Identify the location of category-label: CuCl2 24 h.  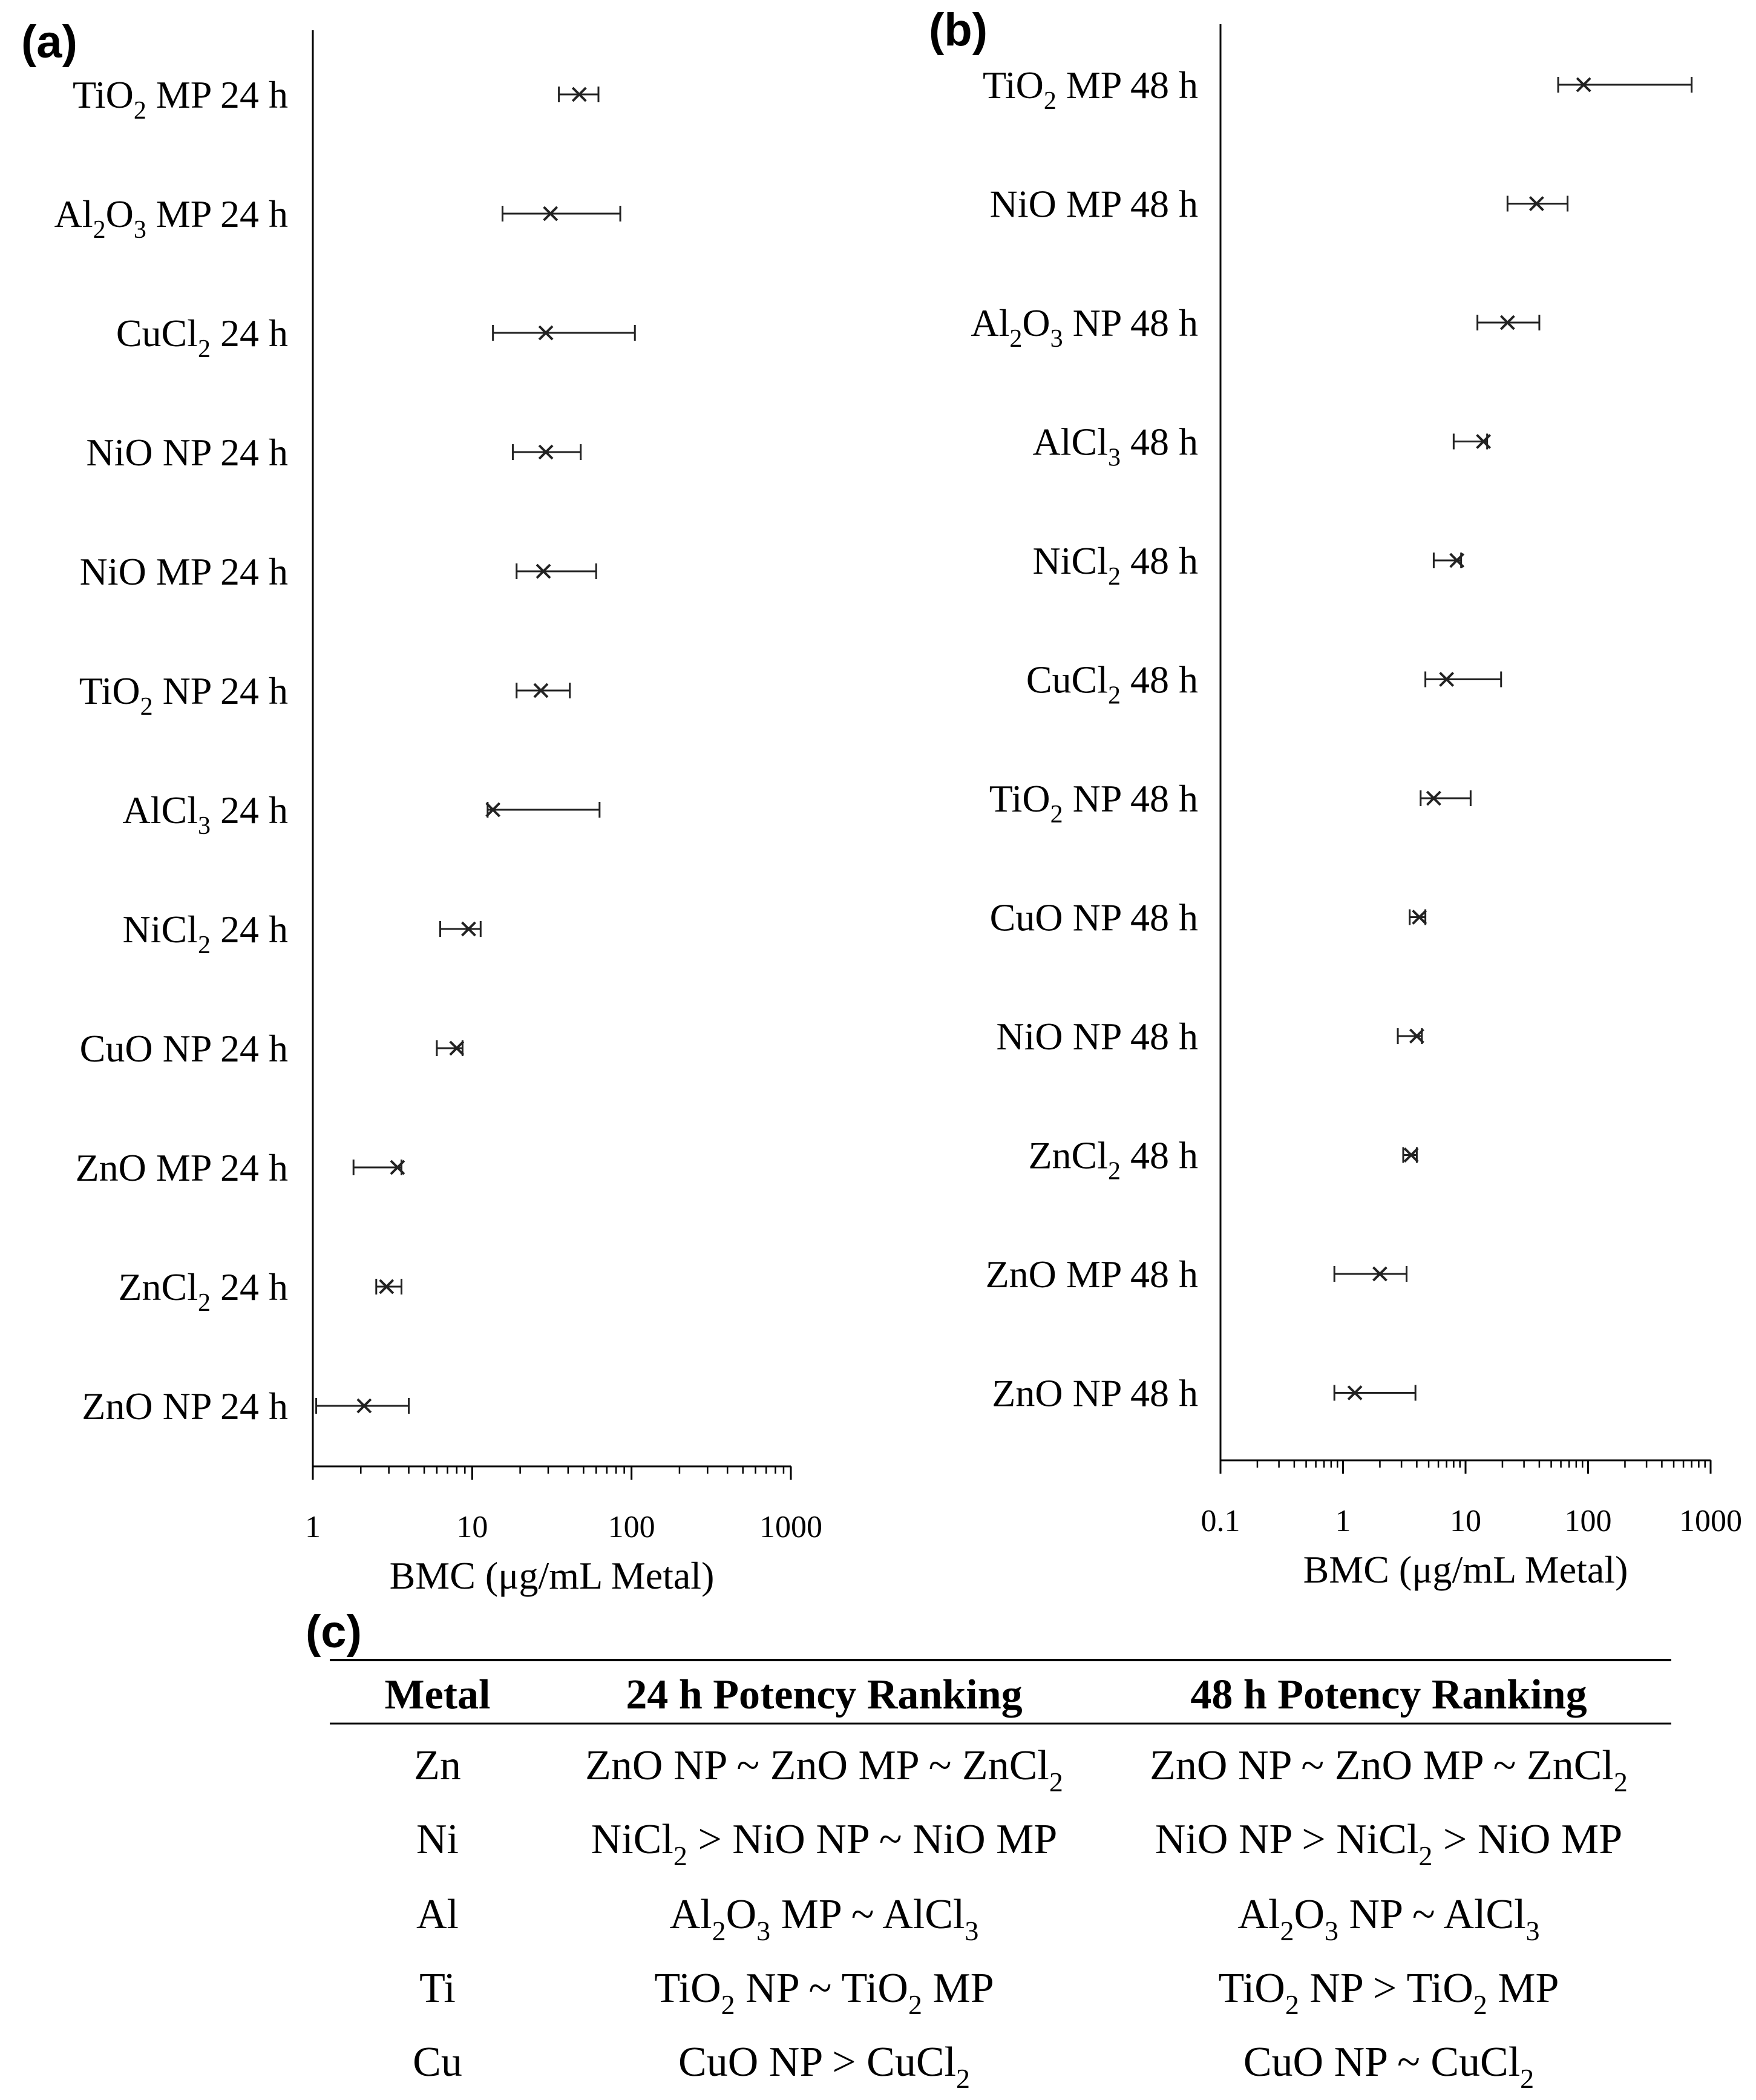
(202, 337).